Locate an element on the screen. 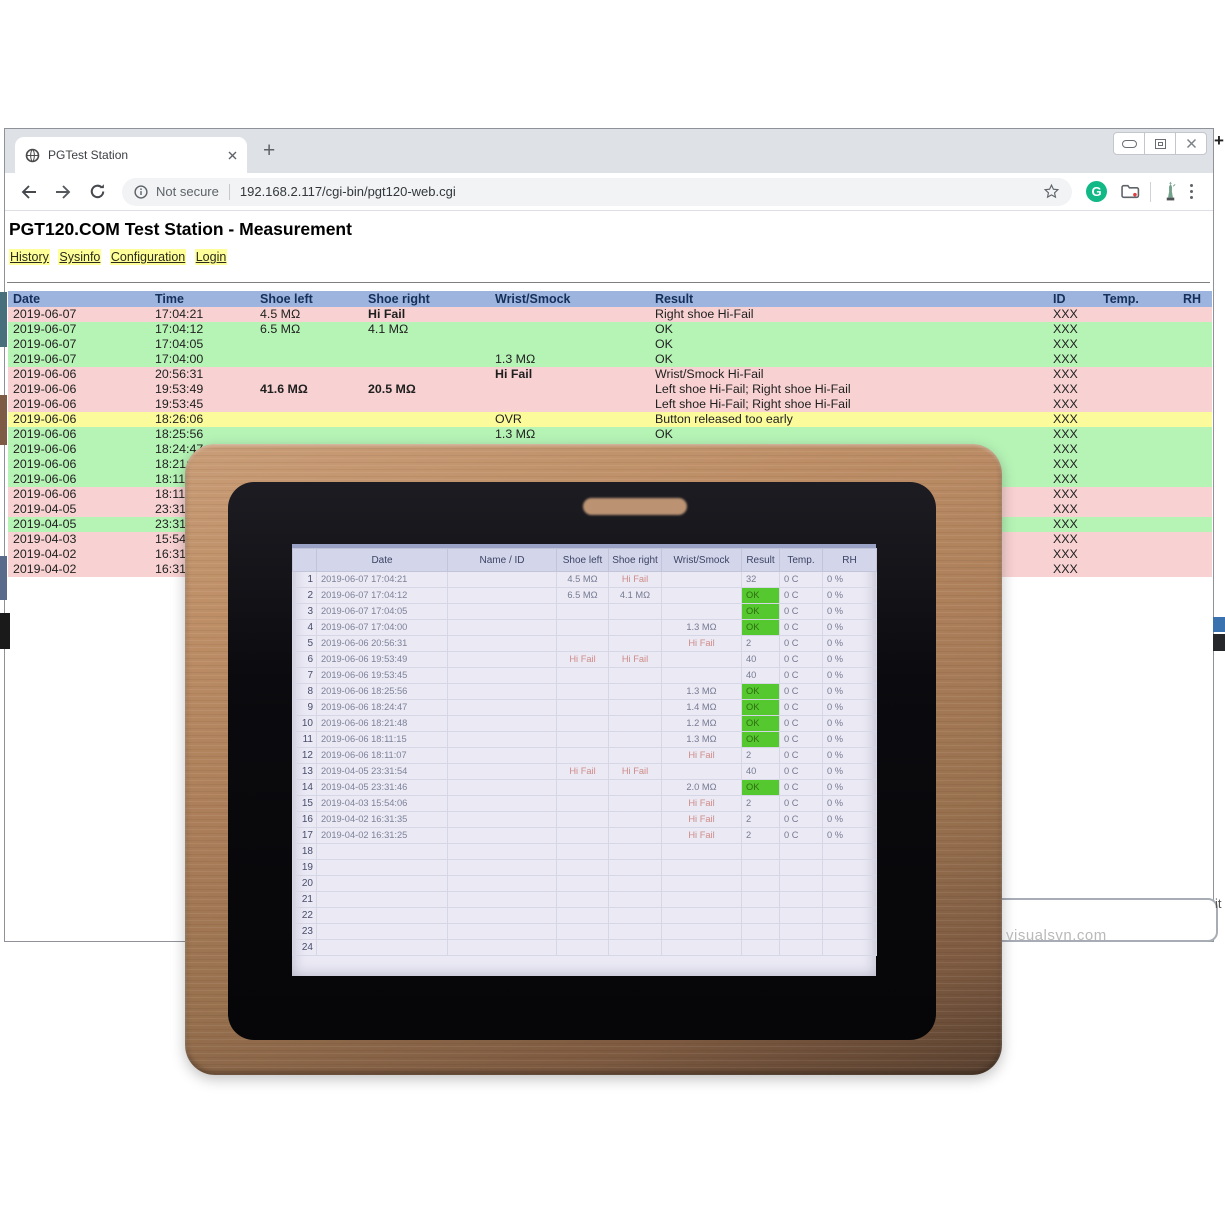 This screenshot has width=1225, height=1225. url-text: 192.168.2.117/cgi-bin/pgt120-web.cgi is located at coordinates (347, 191).